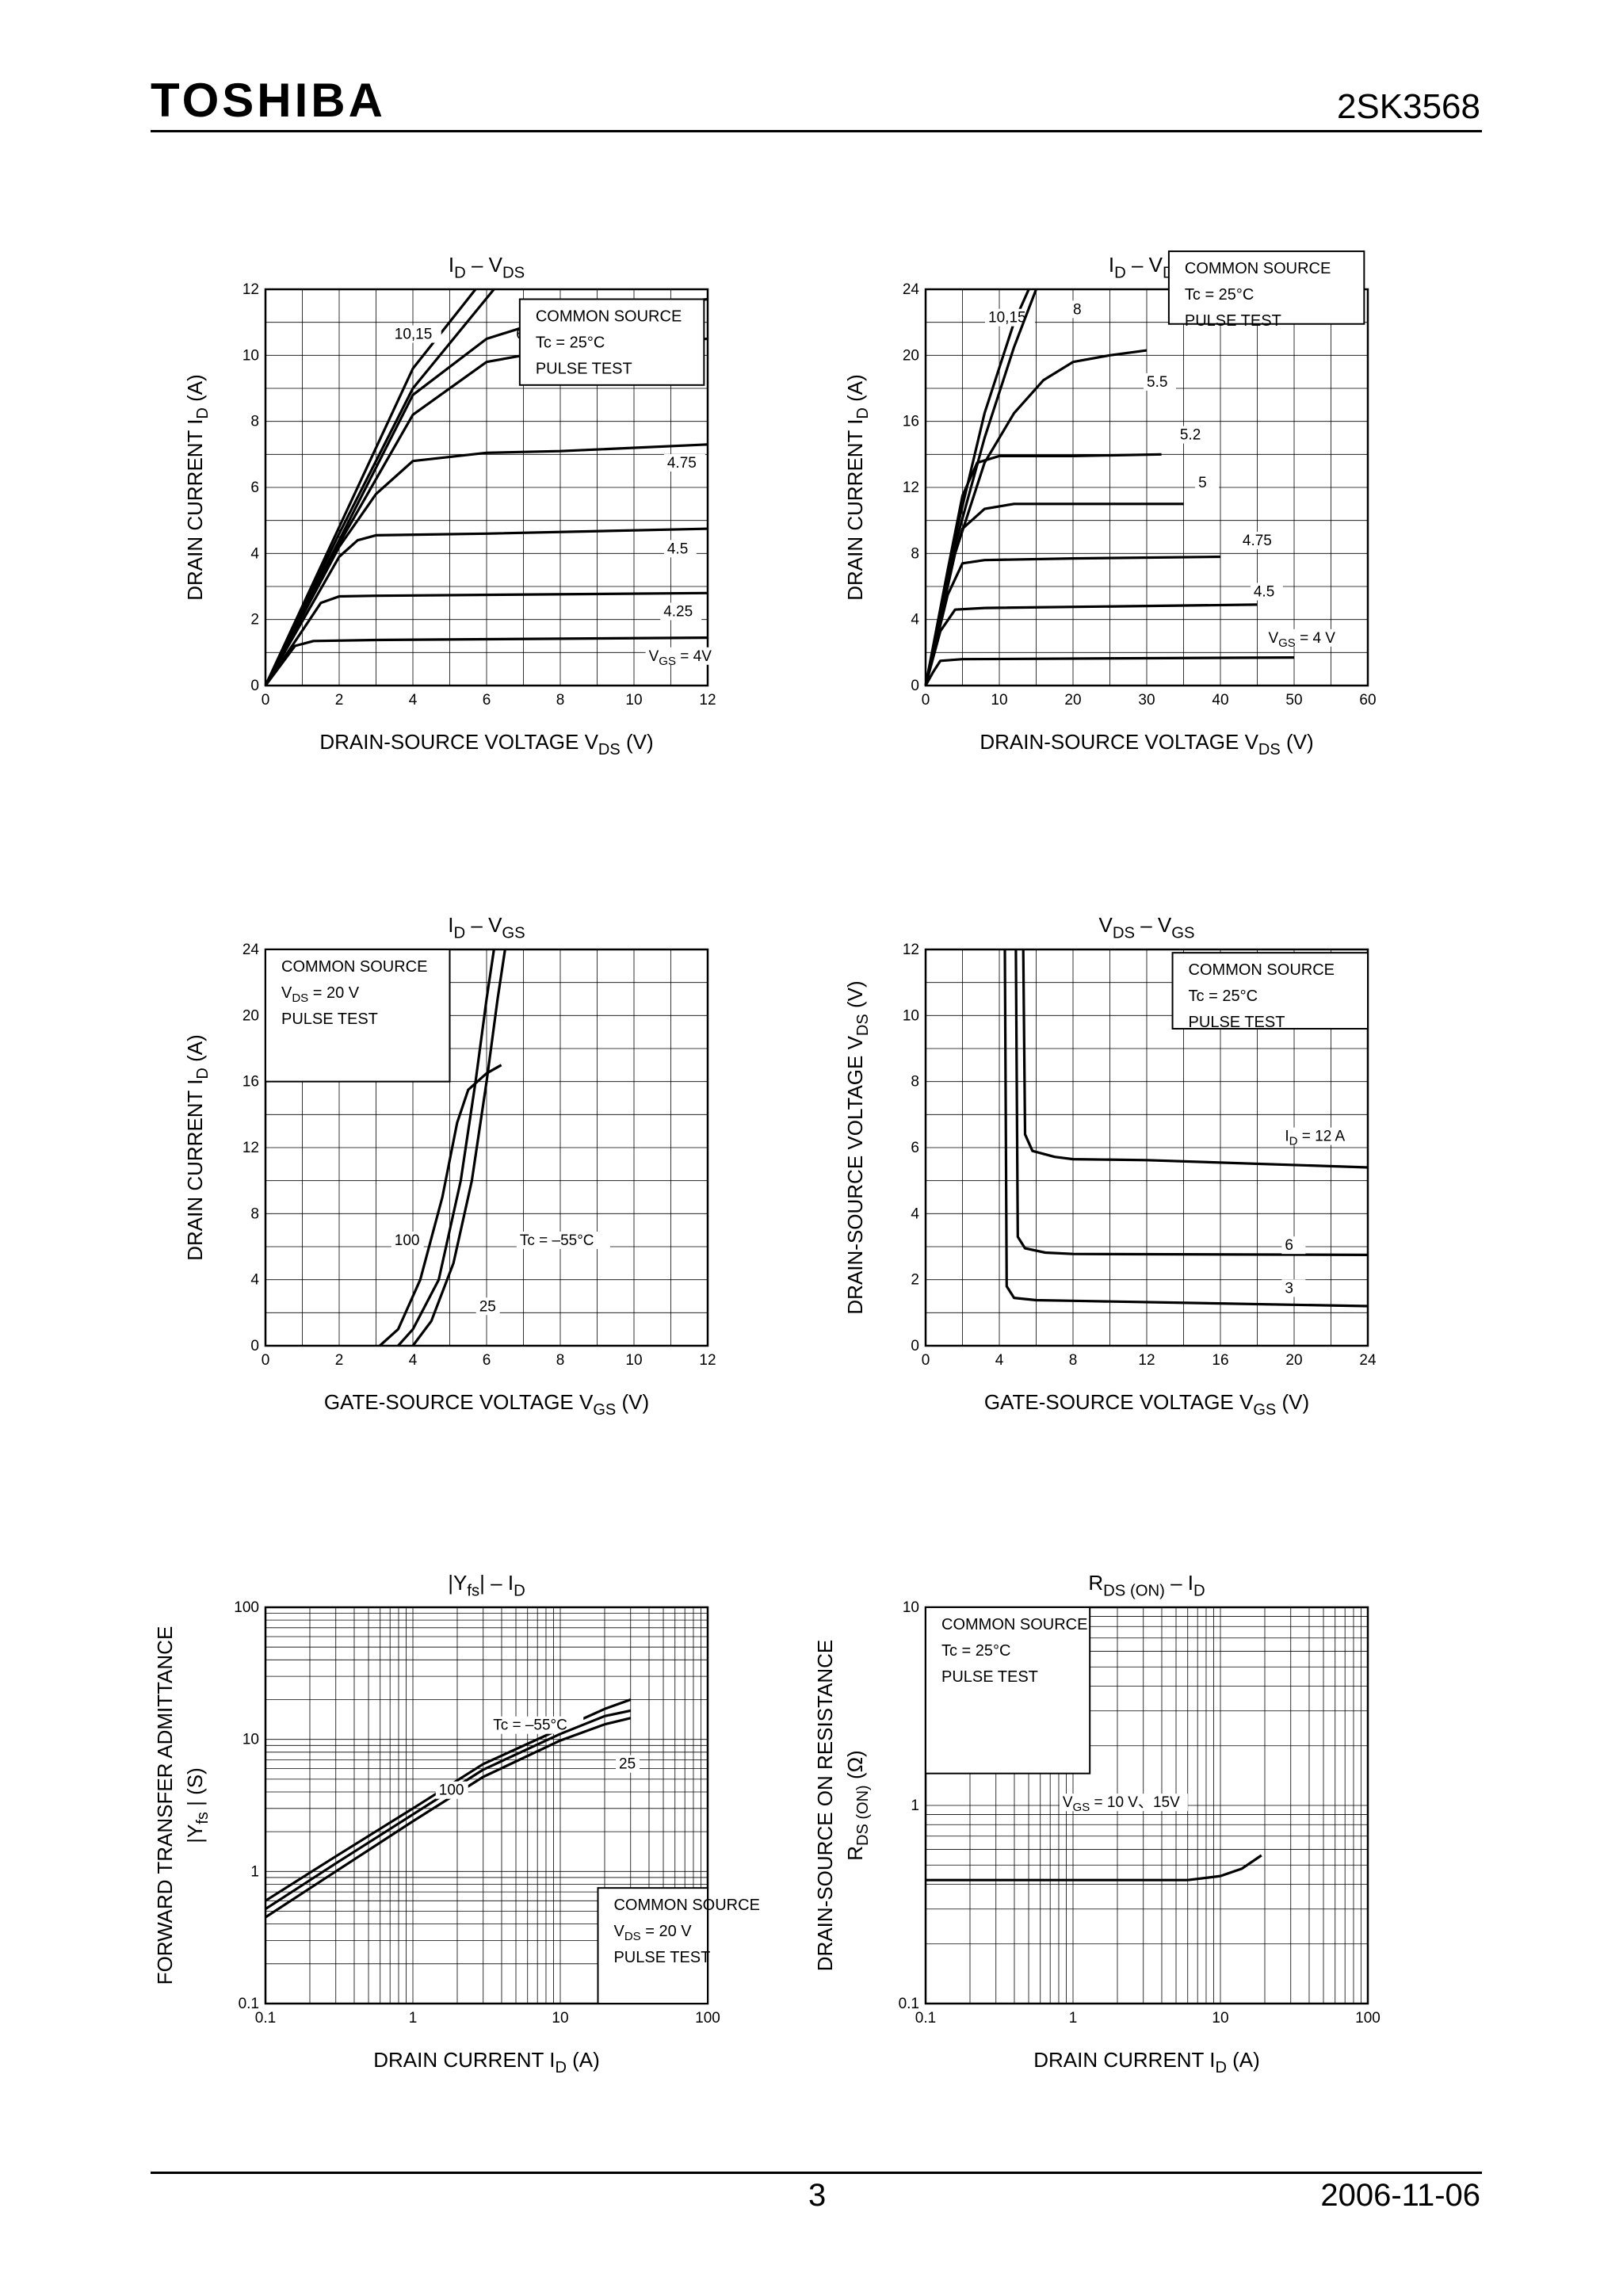 Image resolution: width=1623 pixels, height=2296 pixels. What do you see at coordinates (680, 658) in the screenshot?
I see `series-label: VGS = 4V` at bounding box center [680, 658].